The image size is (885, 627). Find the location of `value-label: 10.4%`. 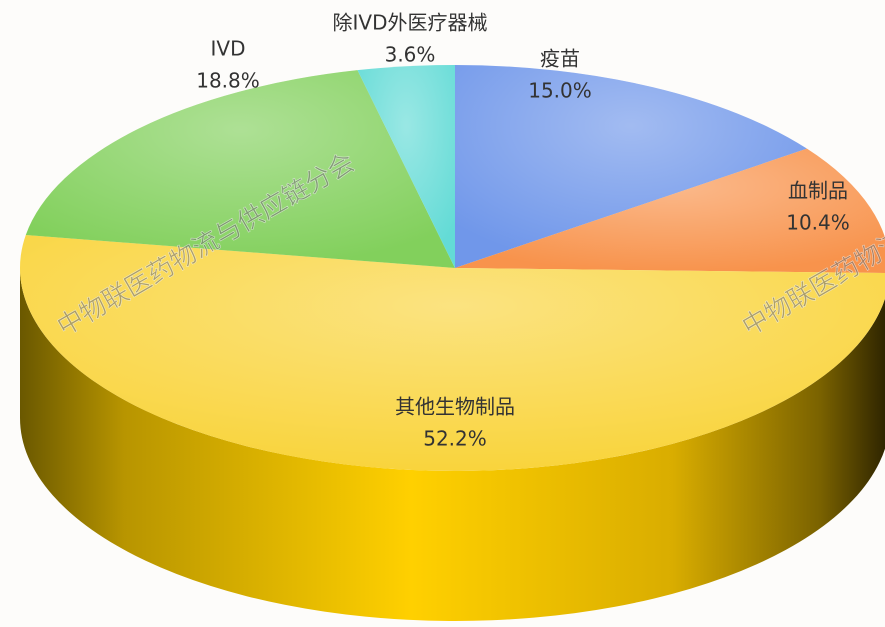

value-label: 10.4% is located at coordinates (818, 223).